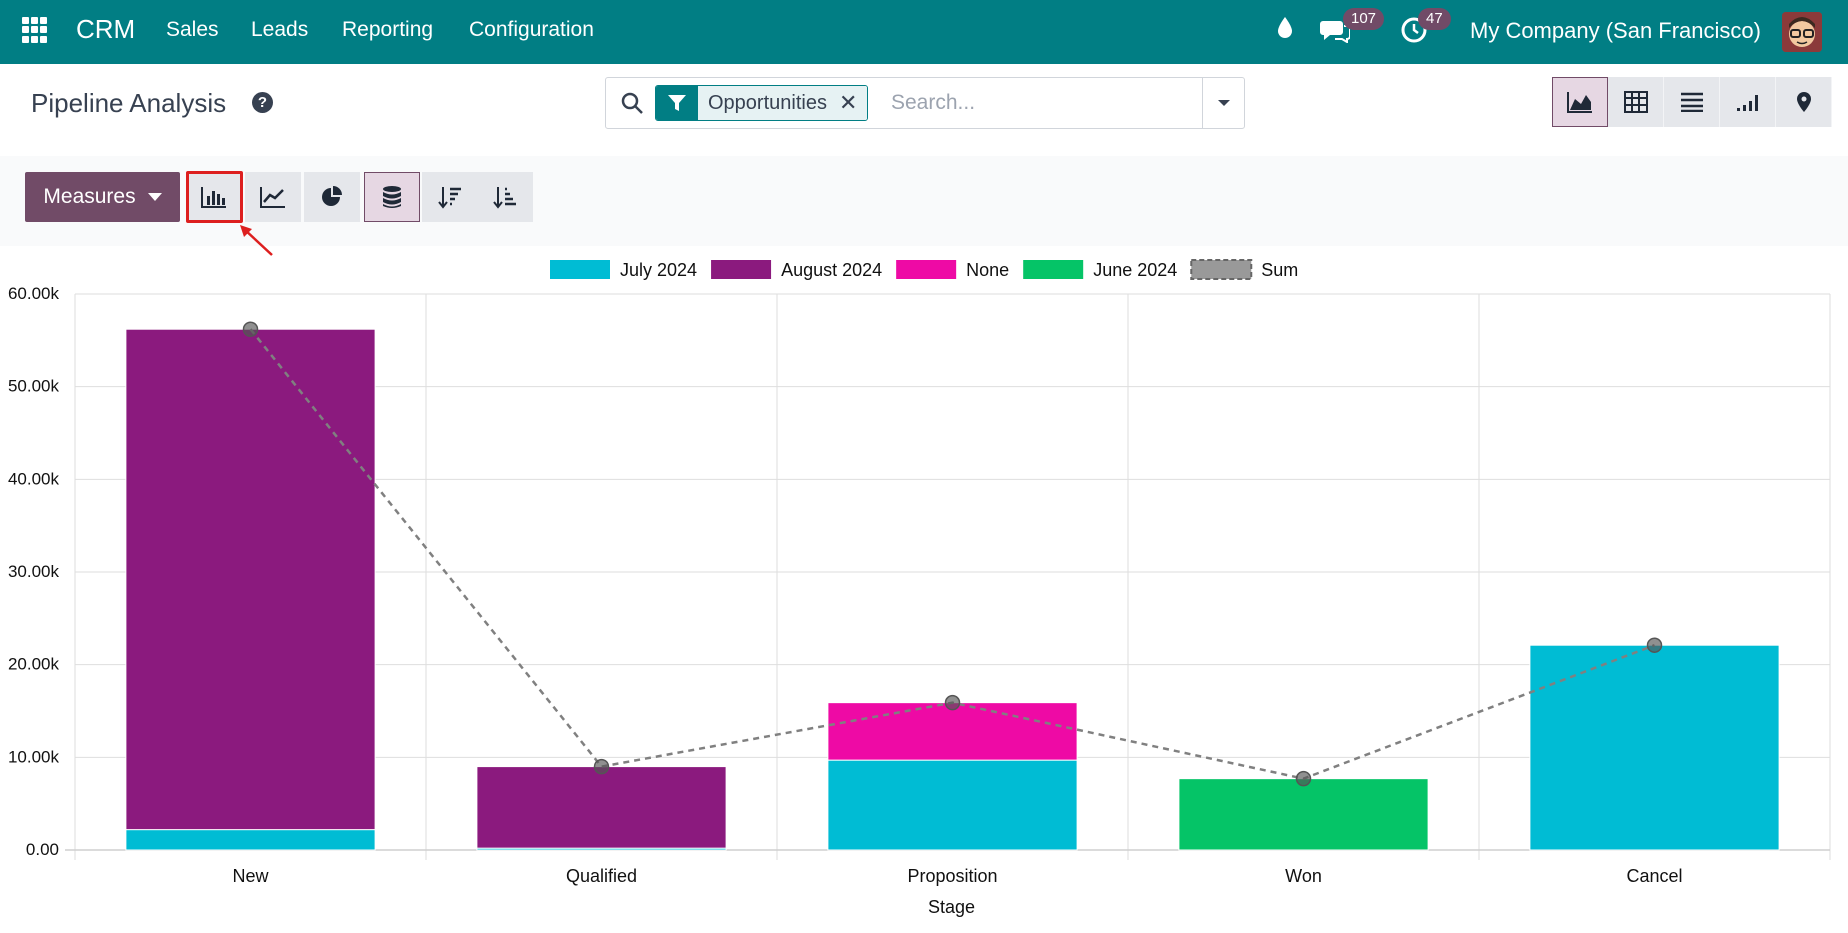  Describe the element at coordinates (601, 876) in the screenshot. I see `x-tick-label: Qualified` at that location.